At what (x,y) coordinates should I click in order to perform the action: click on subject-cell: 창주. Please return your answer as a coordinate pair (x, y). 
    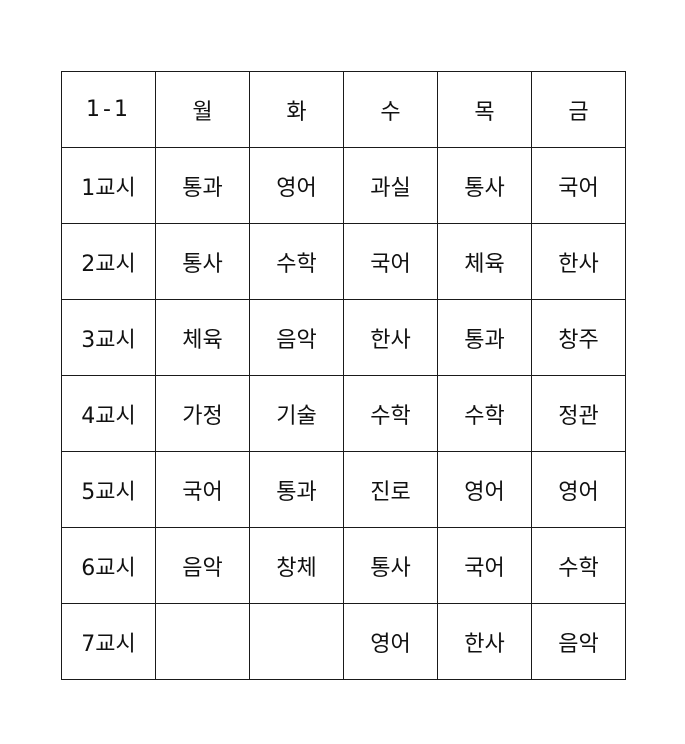
    Looking at the image, I should click on (578, 337).